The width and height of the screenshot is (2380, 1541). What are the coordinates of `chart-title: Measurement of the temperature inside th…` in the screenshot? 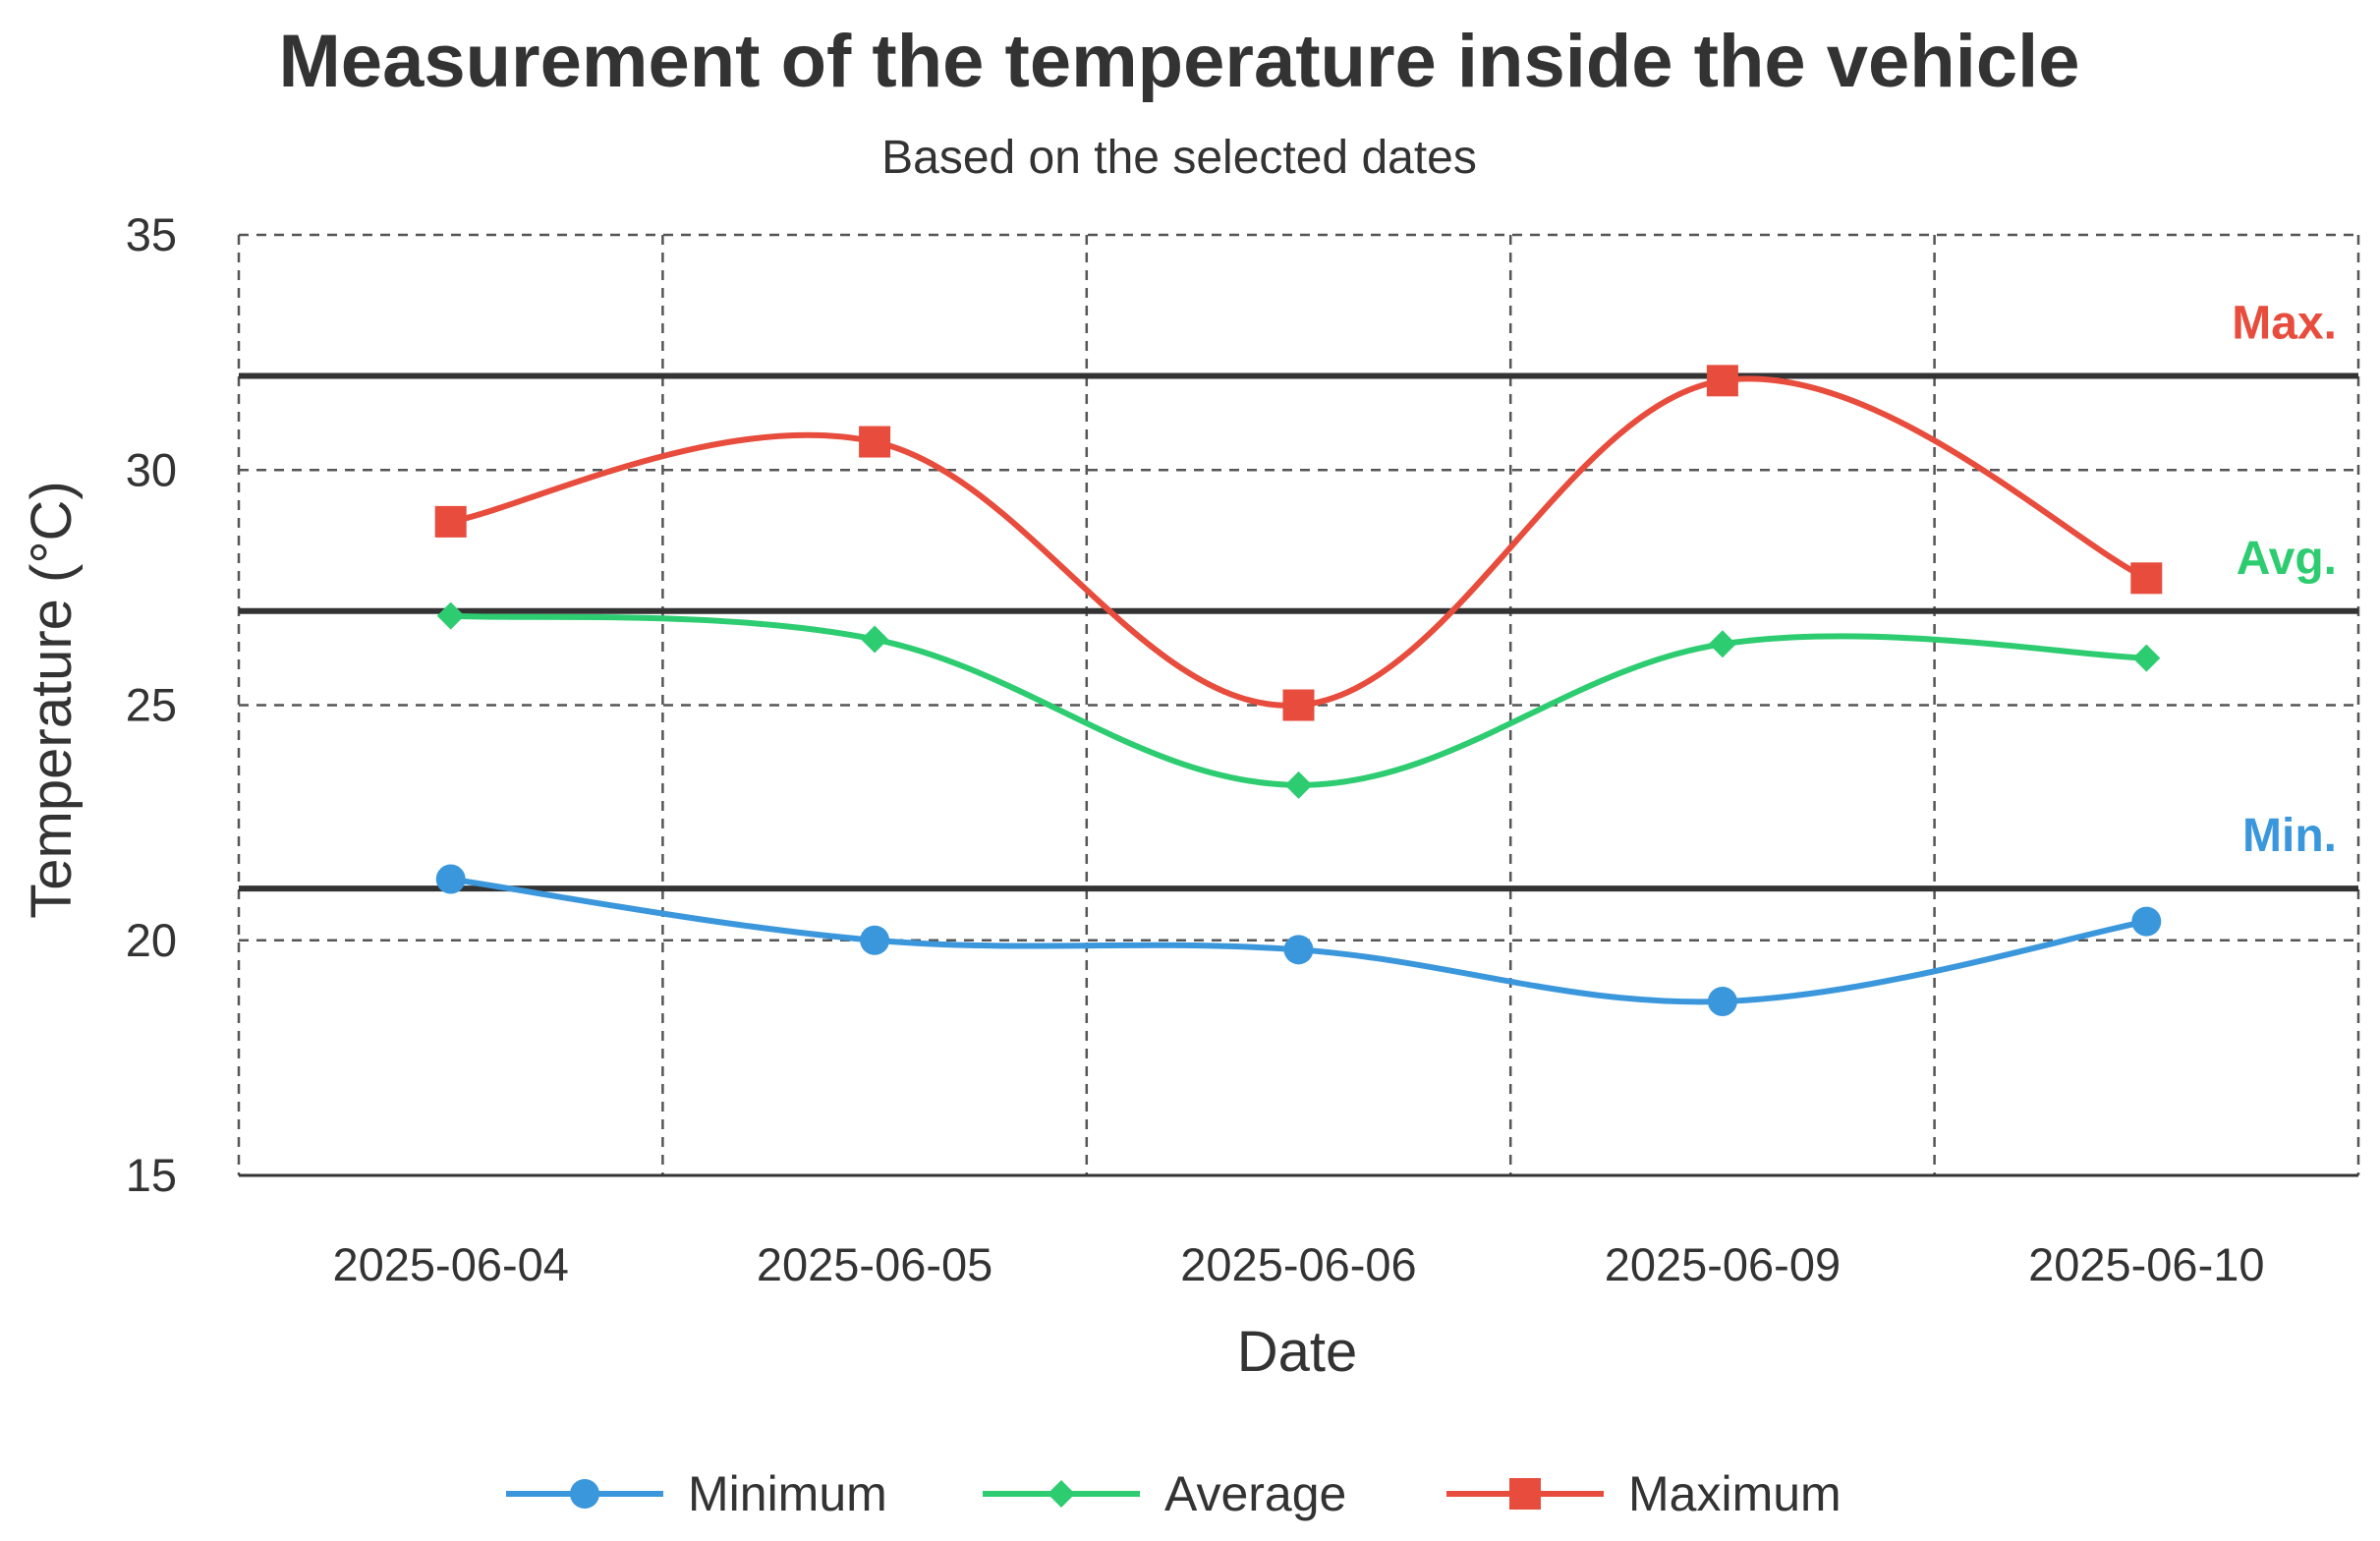 It's located at (1179, 61).